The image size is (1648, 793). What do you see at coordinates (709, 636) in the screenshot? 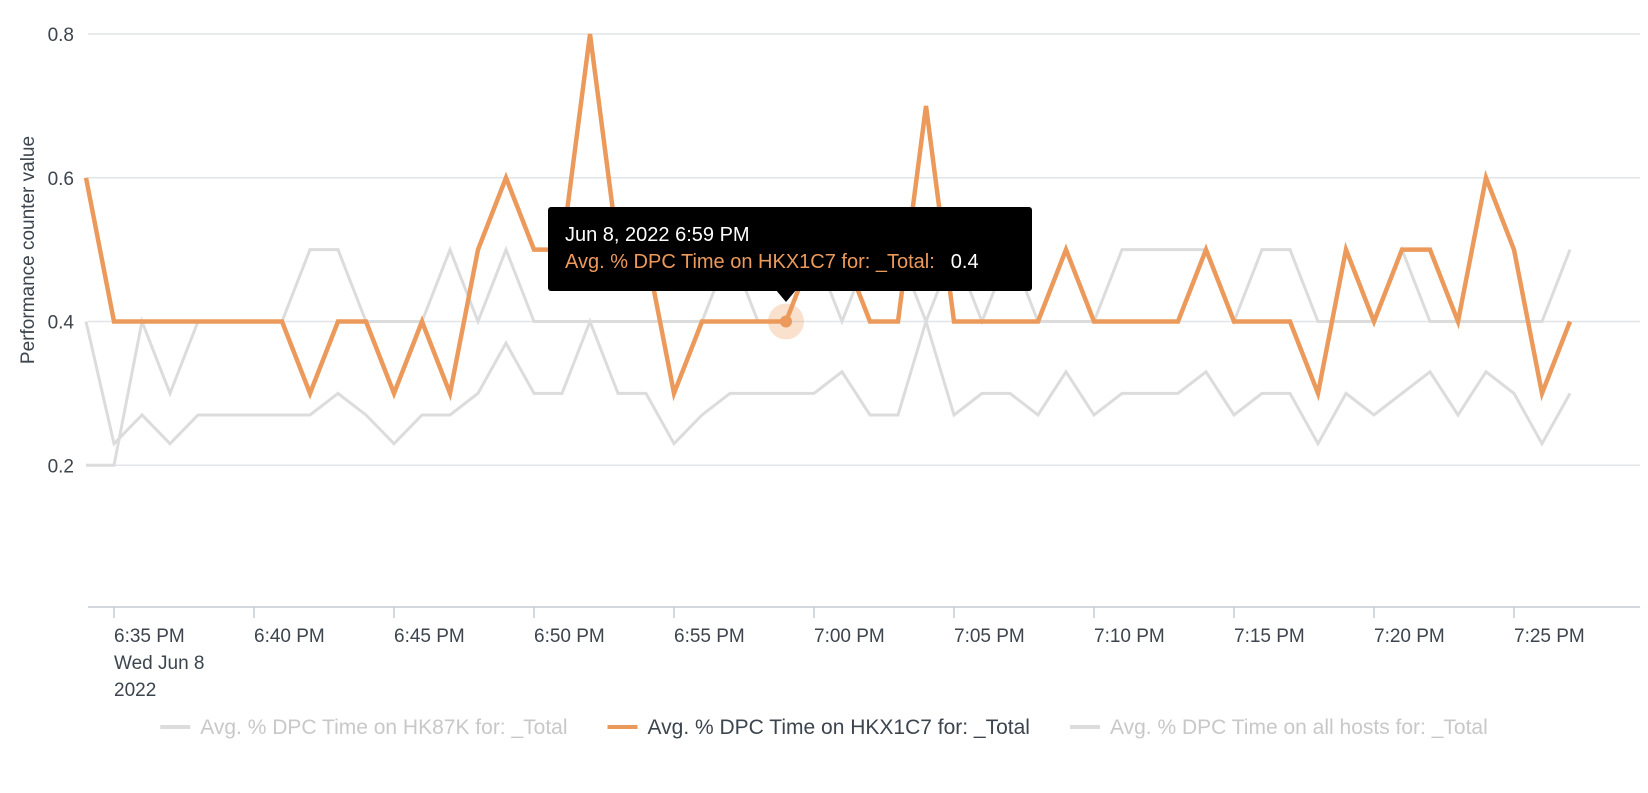
I see `x-tick-label: 6:55 PM` at bounding box center [709, 636].